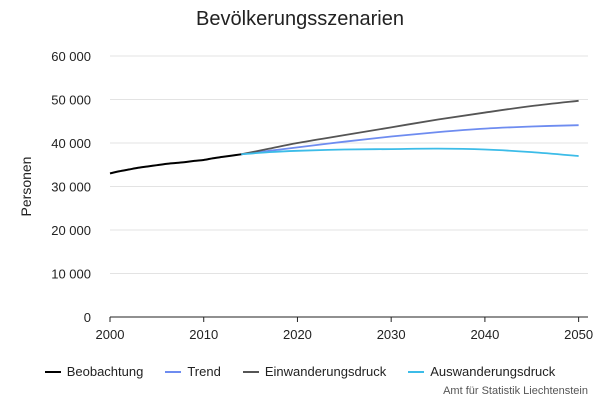 This screenshot has width=600, height=400. What do you see at coordinates (110, 334) in the screenshot?
I see `x-tick-label: 2000` at bounding box center [110, 334].